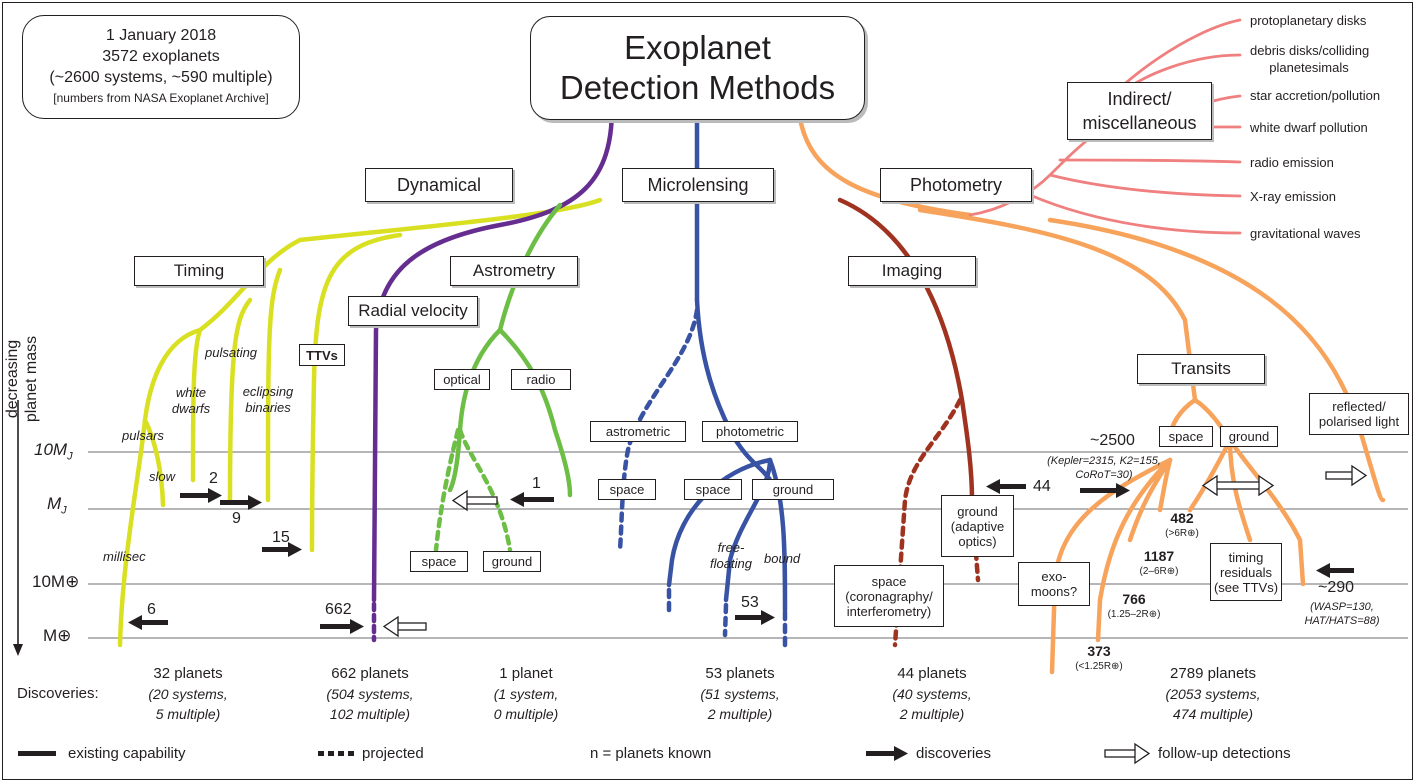 Image resolution: width=1417 pixels, height=784 pixels. I want to click on discoveries-label: Discoveries:, so click(58, 693).